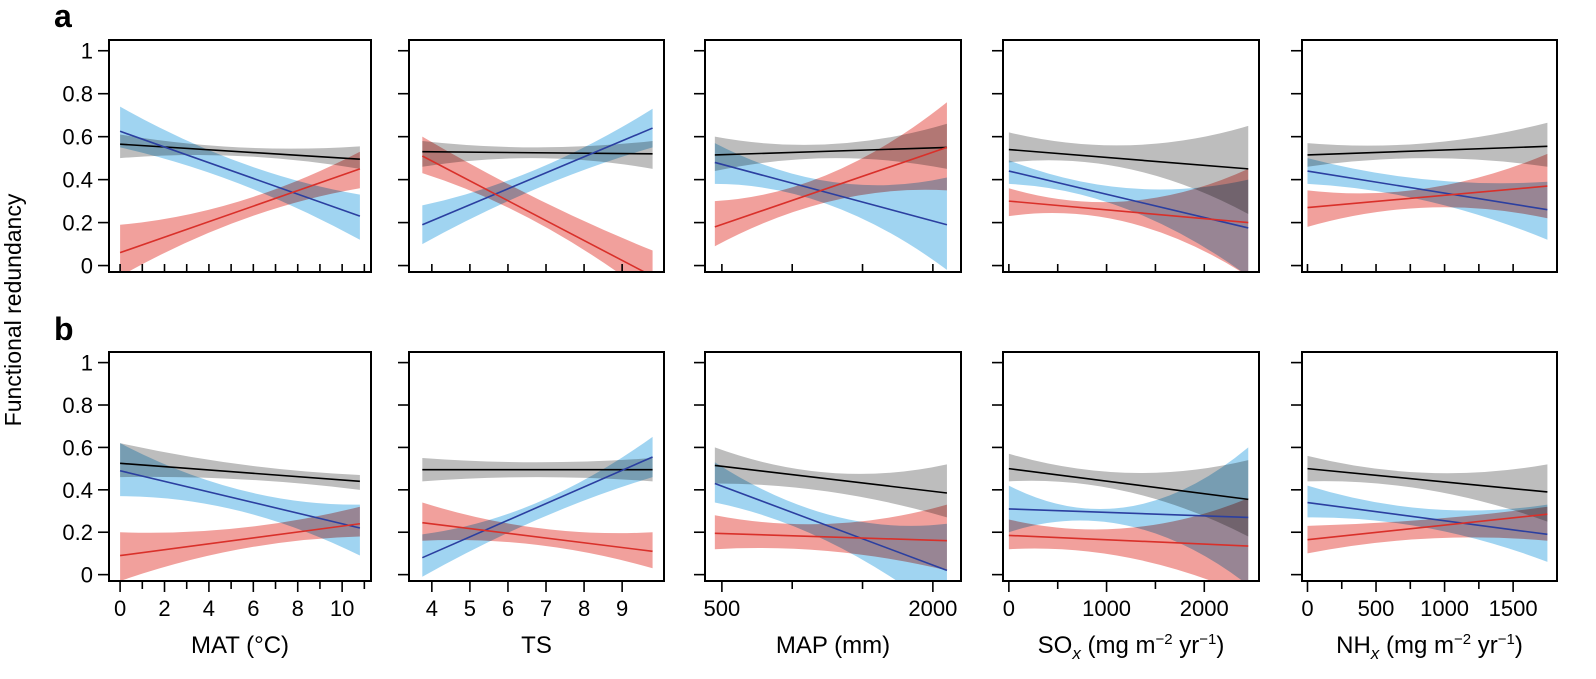 Image resolution: width=1596 pixels, height=679 pixels. What do you see at coordinates (722, 608) in the screenshot?
I see `panel-b-3-xtick-label: 500` at bounding box center [722, 608].